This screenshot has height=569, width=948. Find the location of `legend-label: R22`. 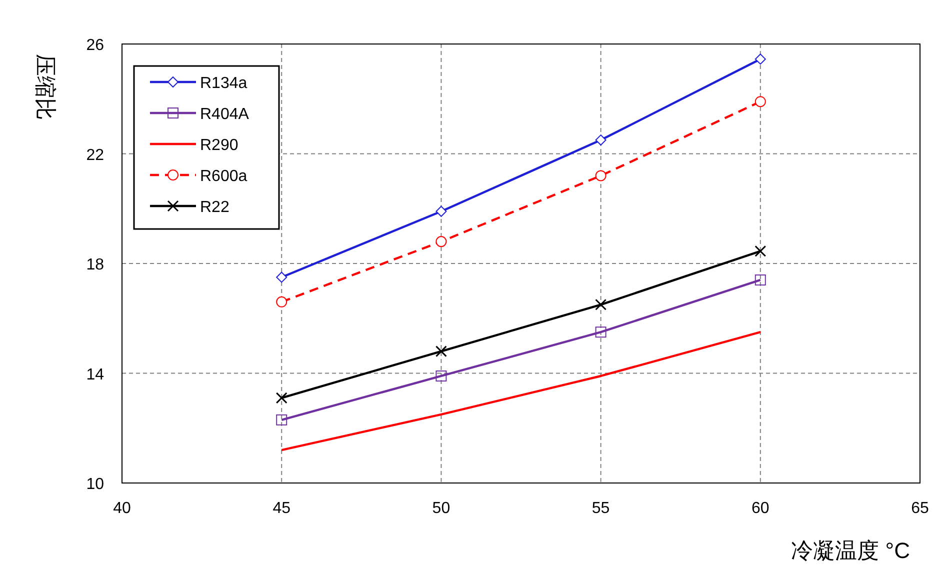

legend-label: R22 is located at coordinates (215, 207).